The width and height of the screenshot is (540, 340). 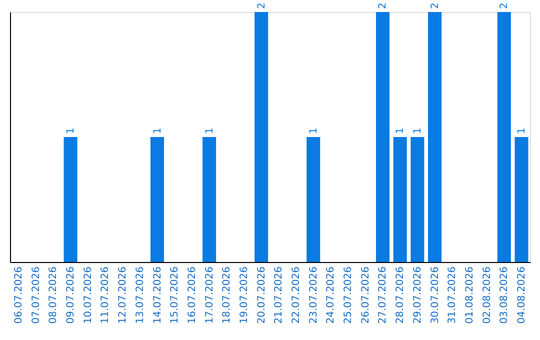 What do you see at coordinates (418, 295) in the screenshot?
I see `x-tick-label: 29.07.2026` at bounding box center [418, 295].